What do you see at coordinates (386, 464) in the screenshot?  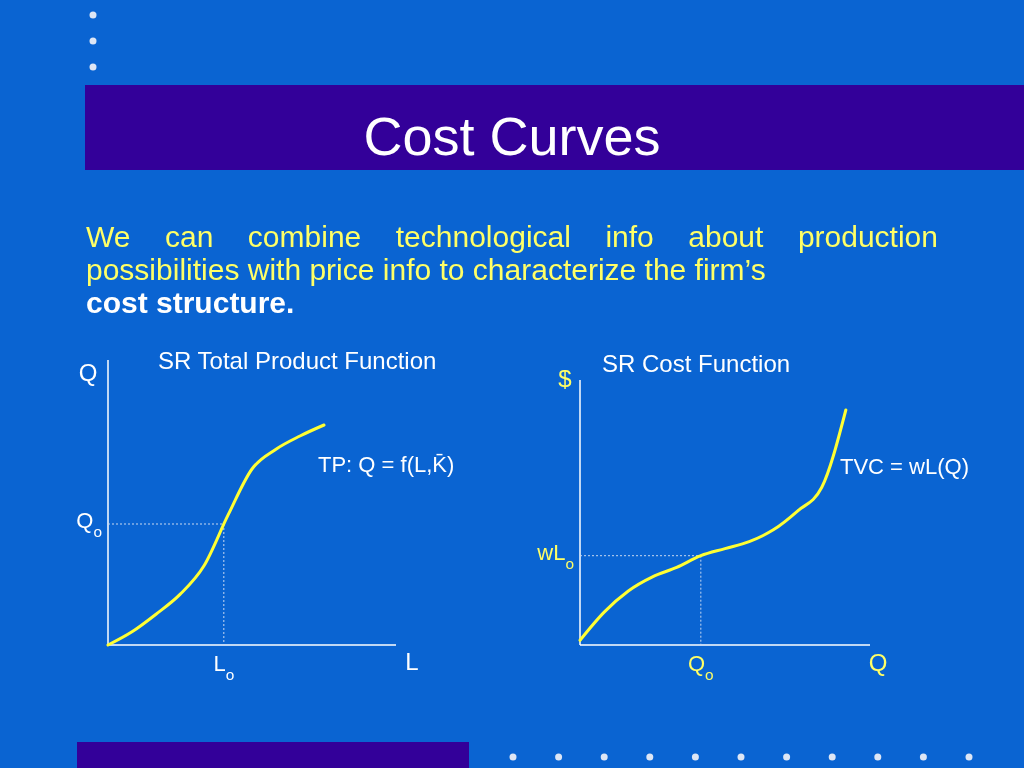 I see `annotation: TP: Q = f(L,K̄)` at bounding box center [386, 464].